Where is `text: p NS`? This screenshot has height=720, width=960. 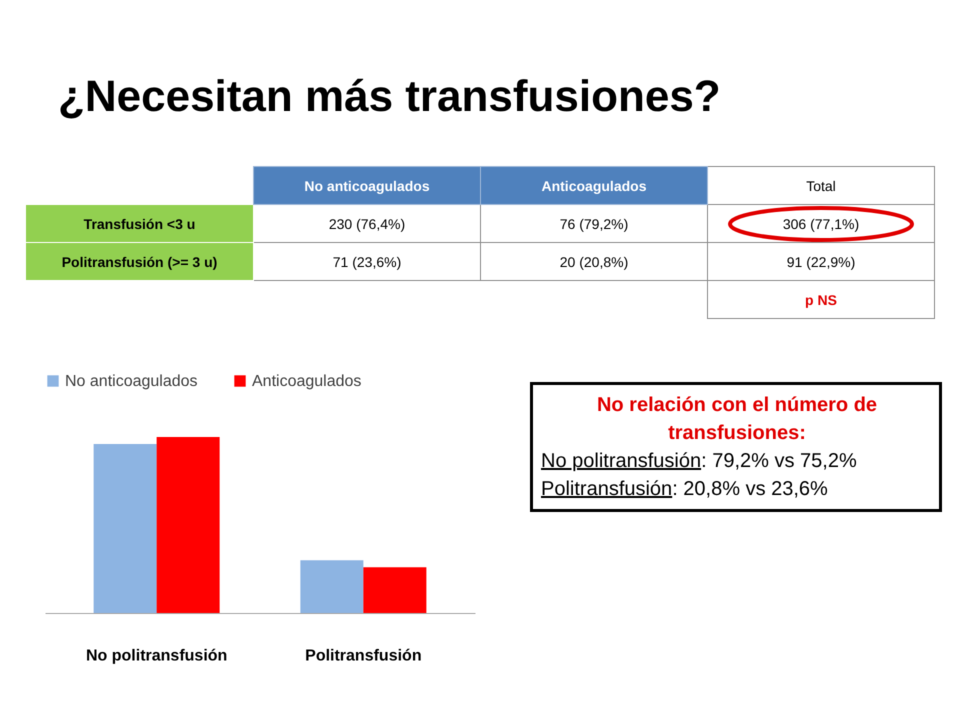
text: p NS is located at coordinates (821, 299).